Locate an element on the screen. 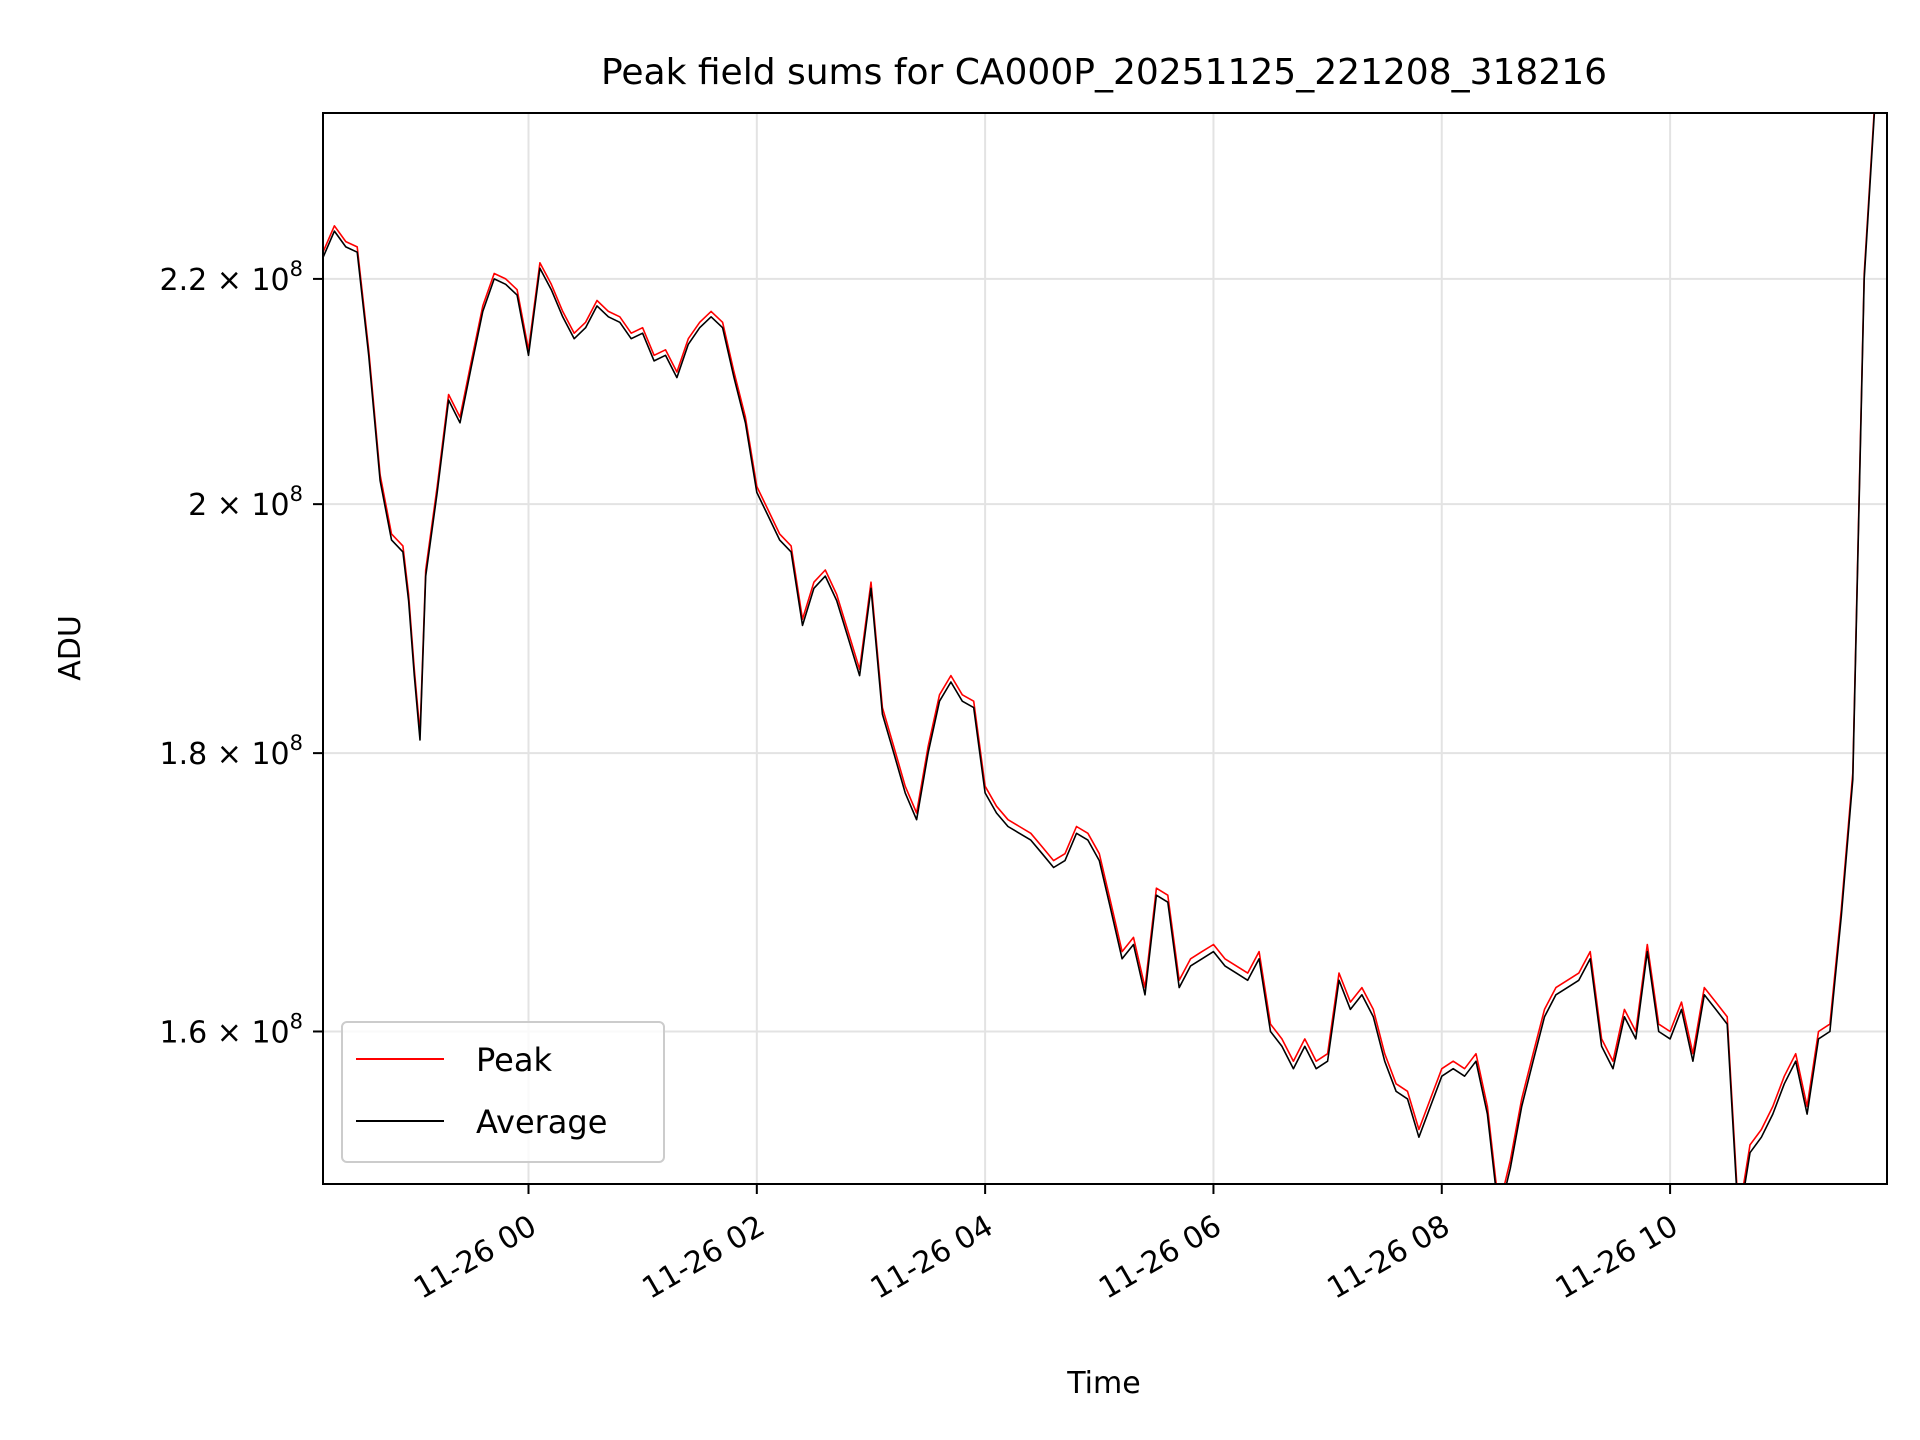 This screenshot has width=1920, height=1440. y-tick-label: 1.8 × 108 is located at coordinates (231, 751).